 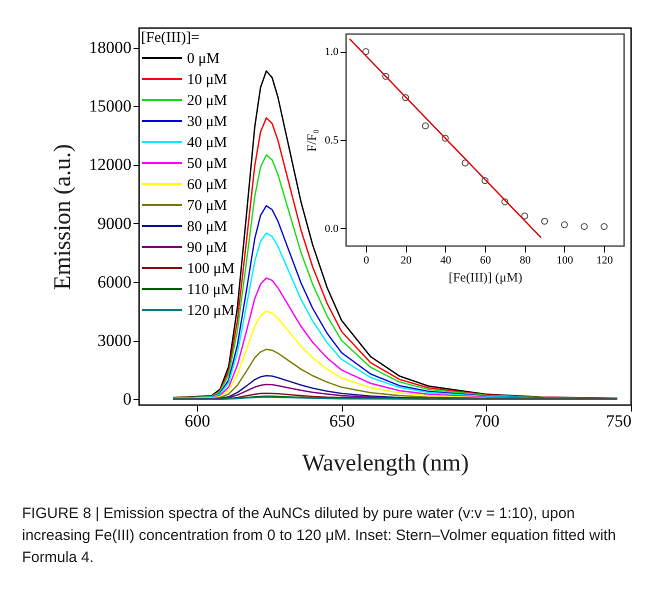 What do you see at coordinates (487, 421) in the screenshot?
I see `x-tick-label: 700` at bounding box center [487, 421].